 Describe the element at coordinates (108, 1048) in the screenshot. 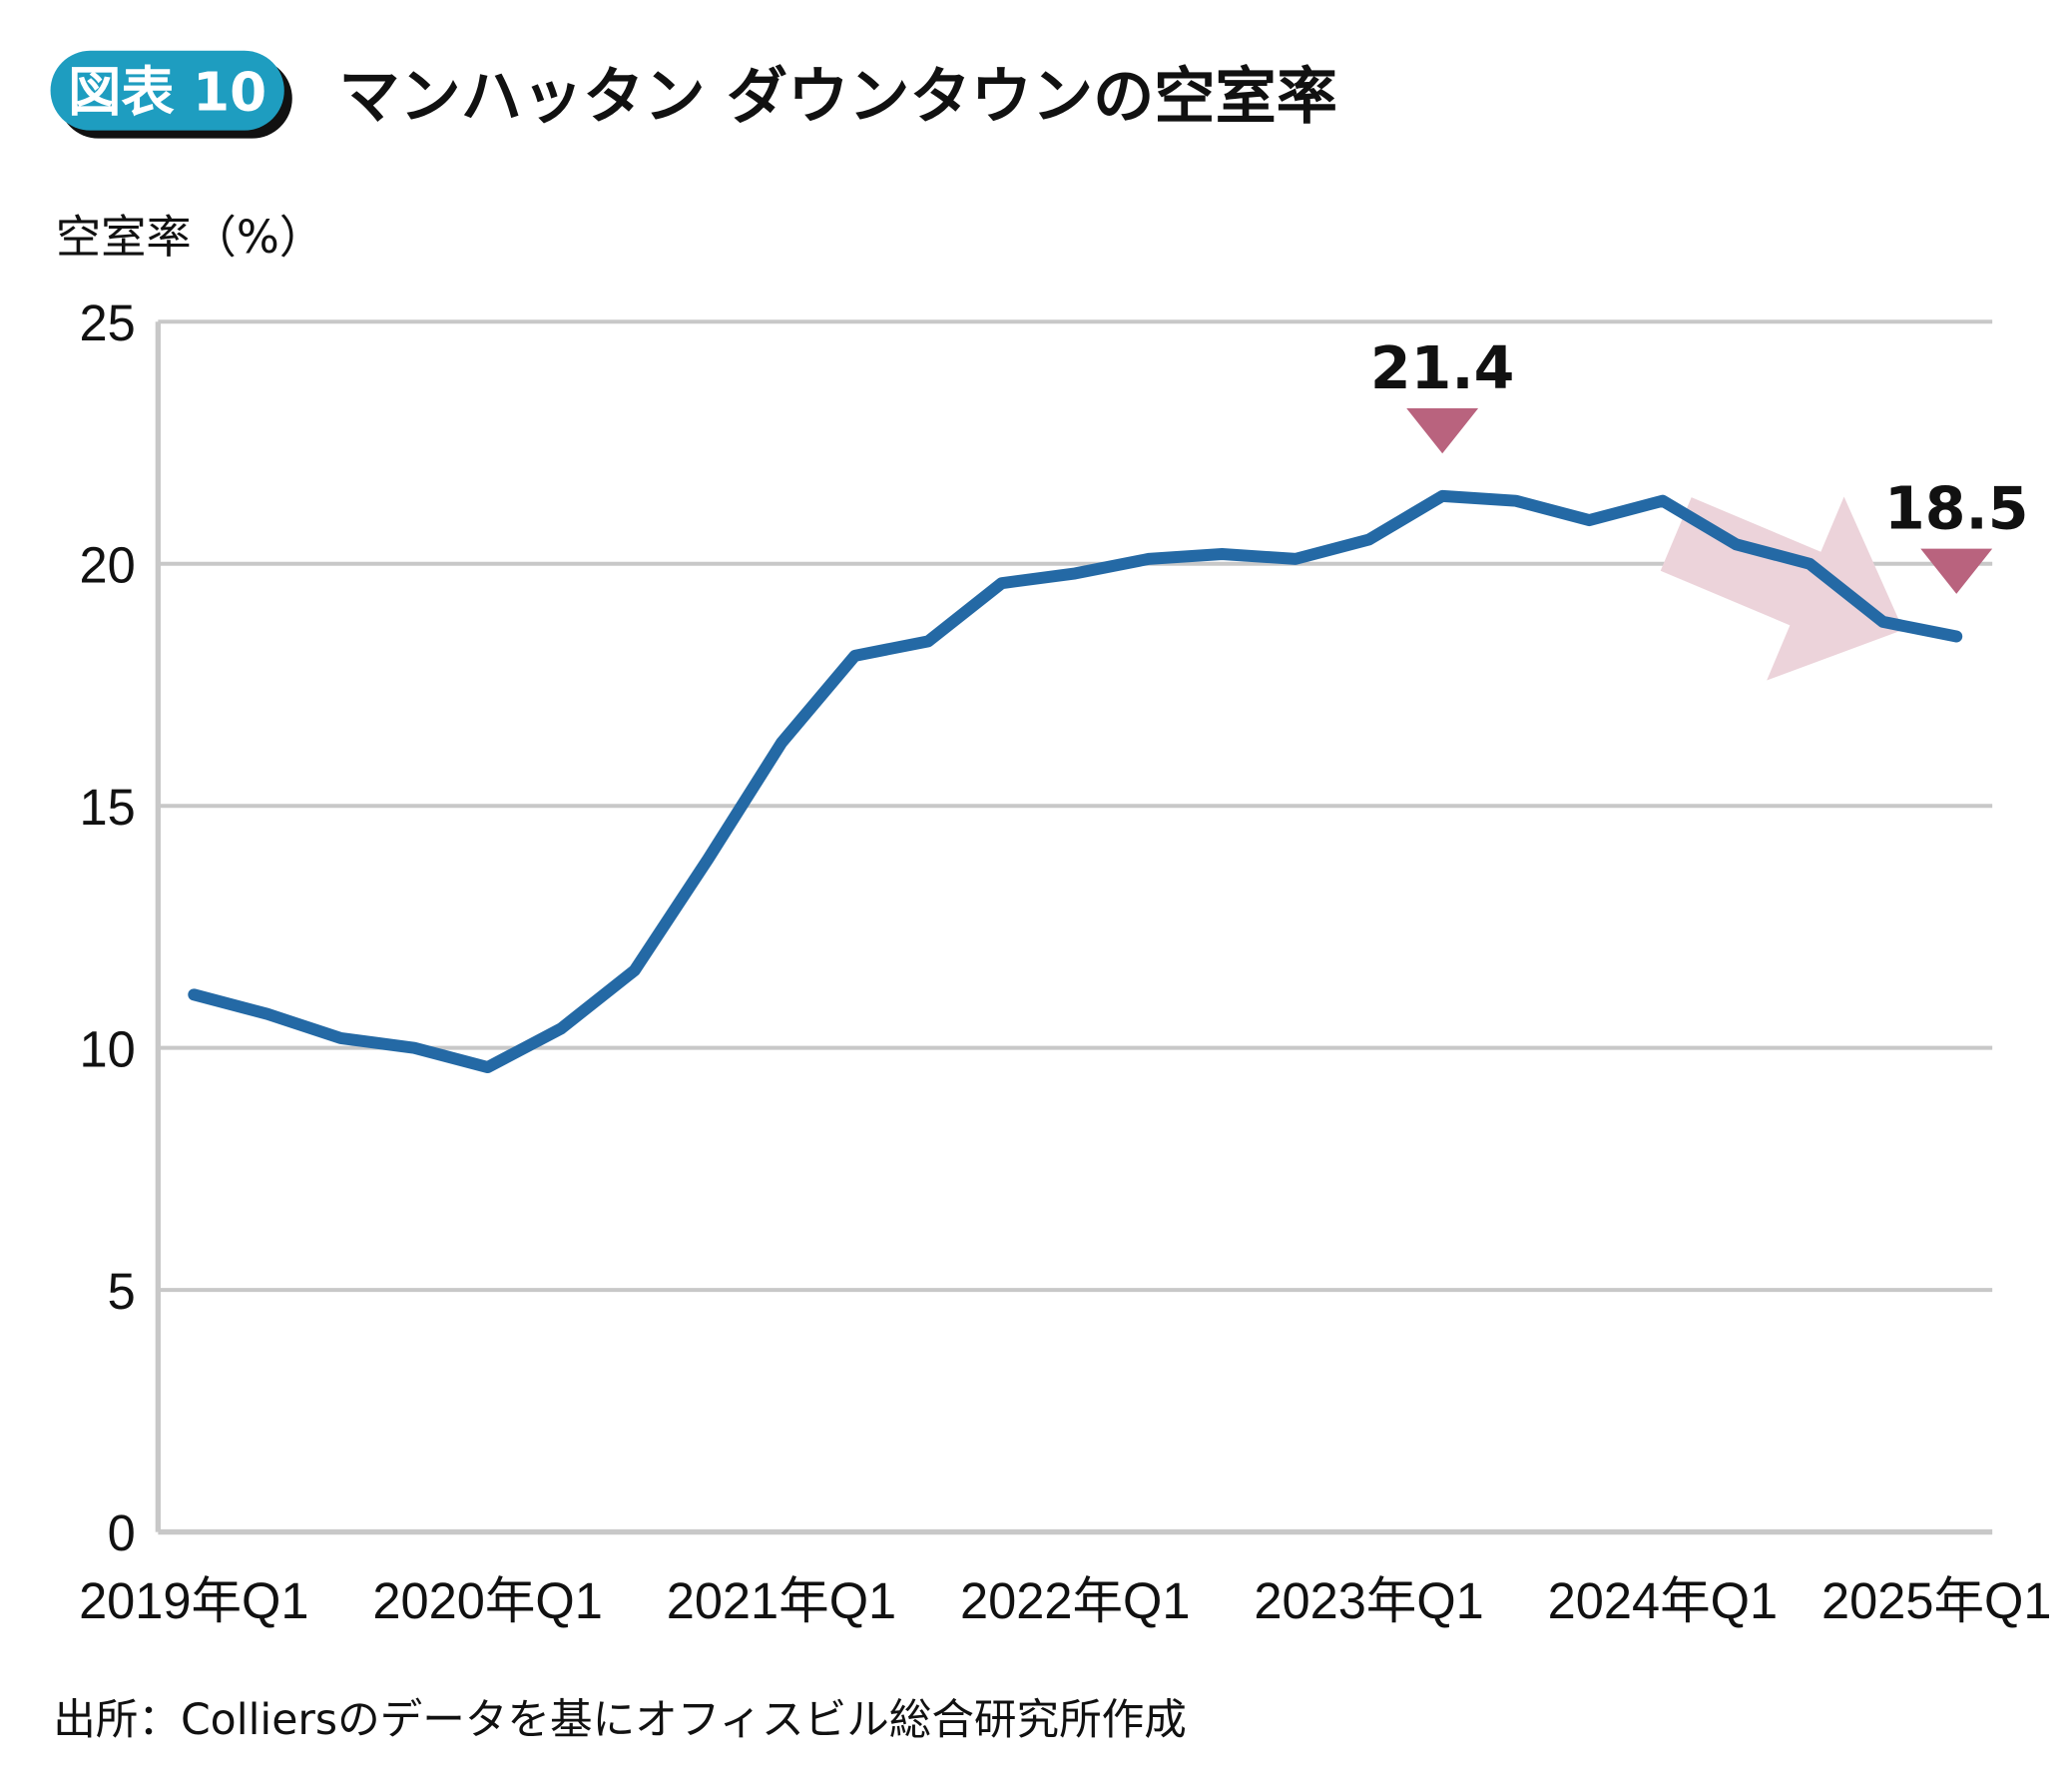

I see `y-tick-label: 10` at that location.